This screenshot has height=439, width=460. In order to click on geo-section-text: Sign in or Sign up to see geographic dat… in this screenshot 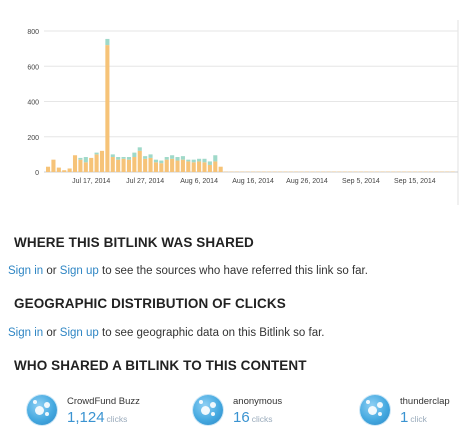, I will do `click(166, 333)`.